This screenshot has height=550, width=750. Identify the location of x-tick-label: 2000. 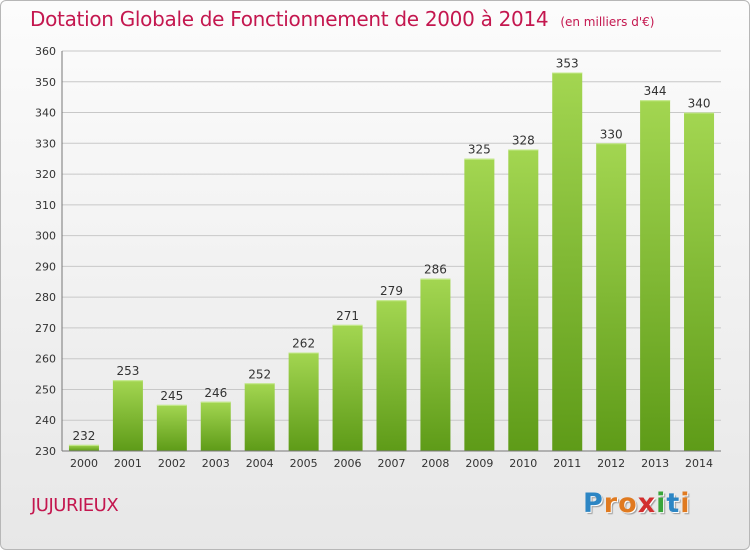
(84, 463).